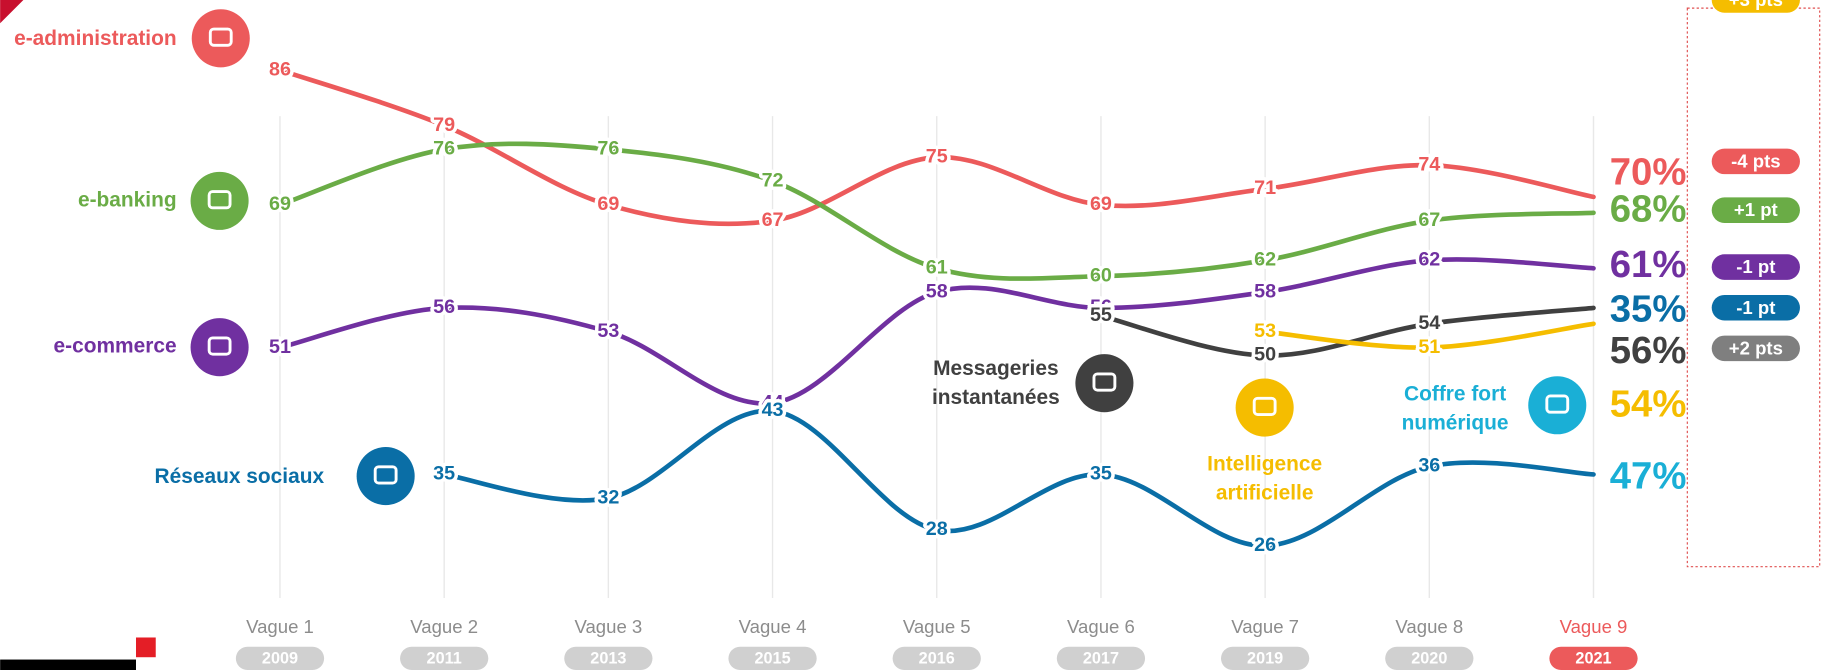 The image size is (1821, 670). I want to click on value-label: 50, so click(1265, 355).